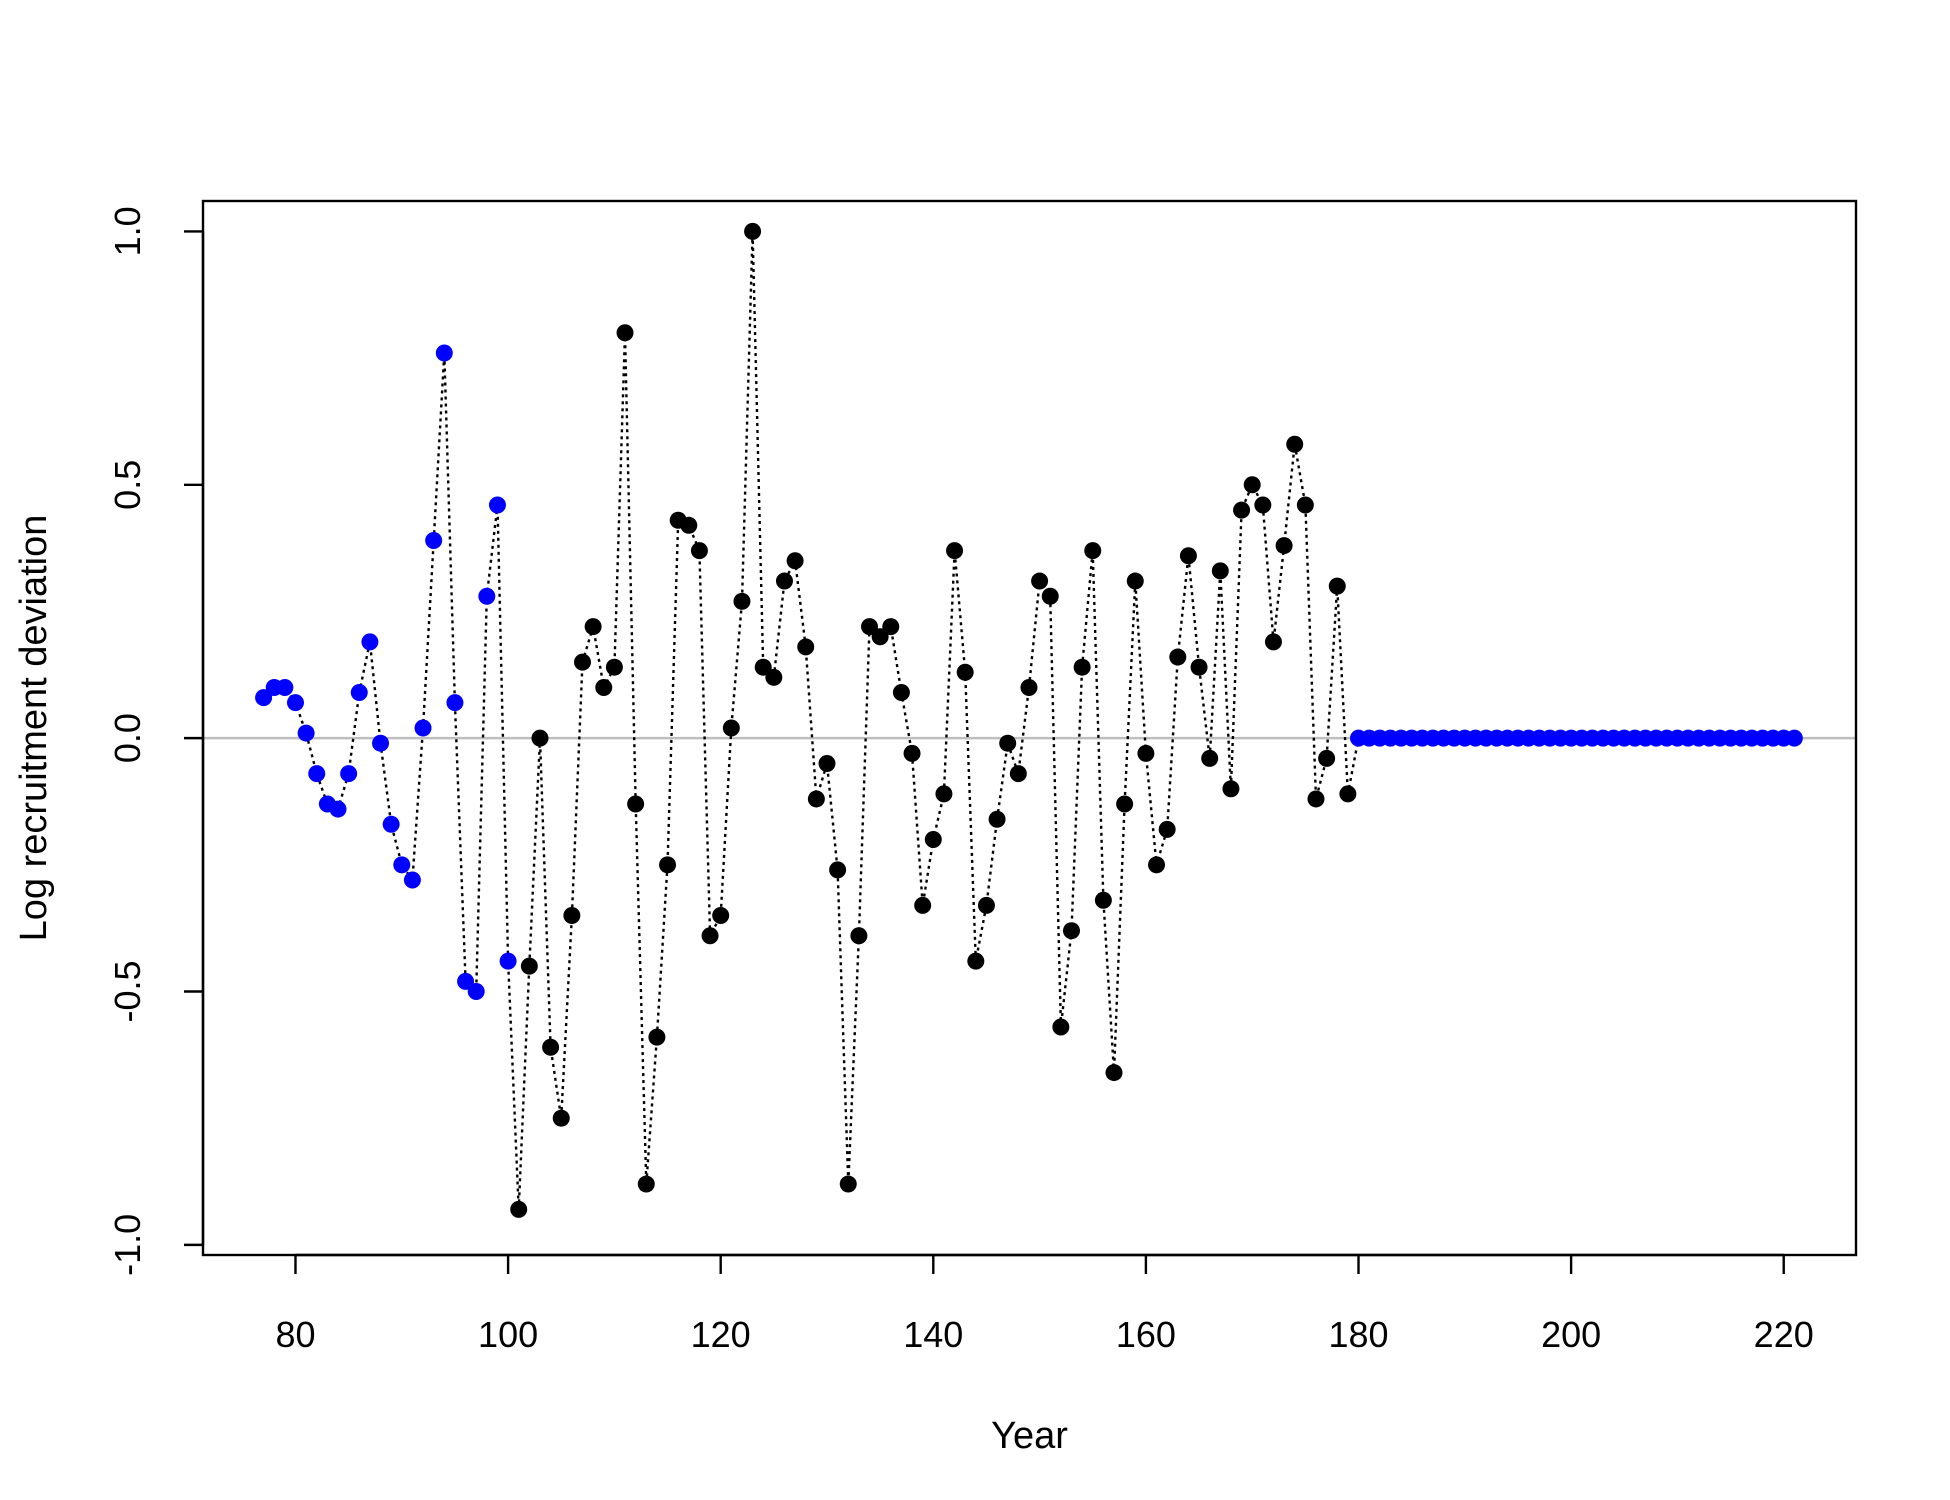 The image size is (1950, 1500). What do you see at coordinates (1146, 1334) in the screenshot?
I see `x-tick-label: 160` at bounding box center [1146, 1334].